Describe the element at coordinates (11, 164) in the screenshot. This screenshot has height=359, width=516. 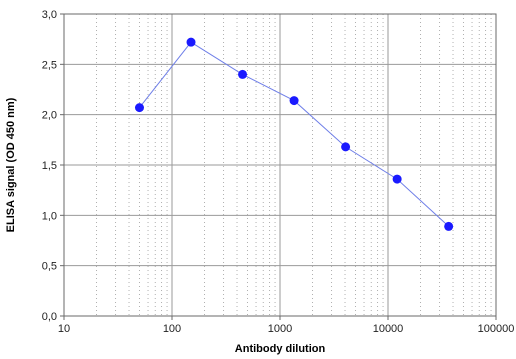
I see `y-axis-title: ELISA signal (OD 450 nm)` at that location.